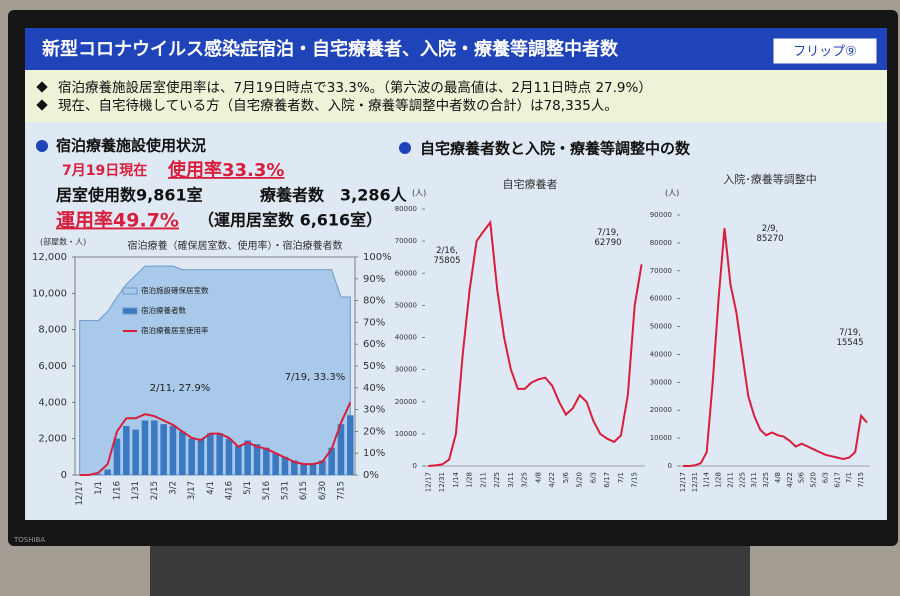  Describe the element at coordinates (766, 480) in the screenshot. I see `x-tick-label: 3/25` at that location.